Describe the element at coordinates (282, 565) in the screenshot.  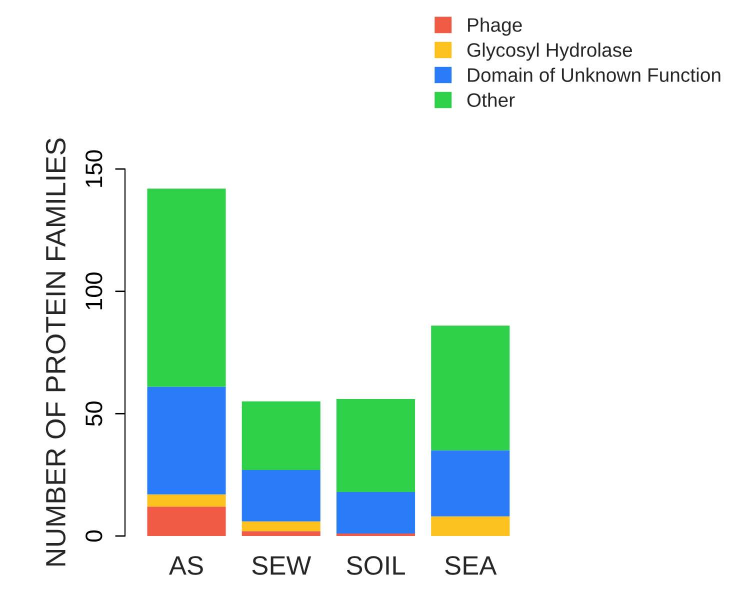
I see `x-tick-label: SEW` at that location.